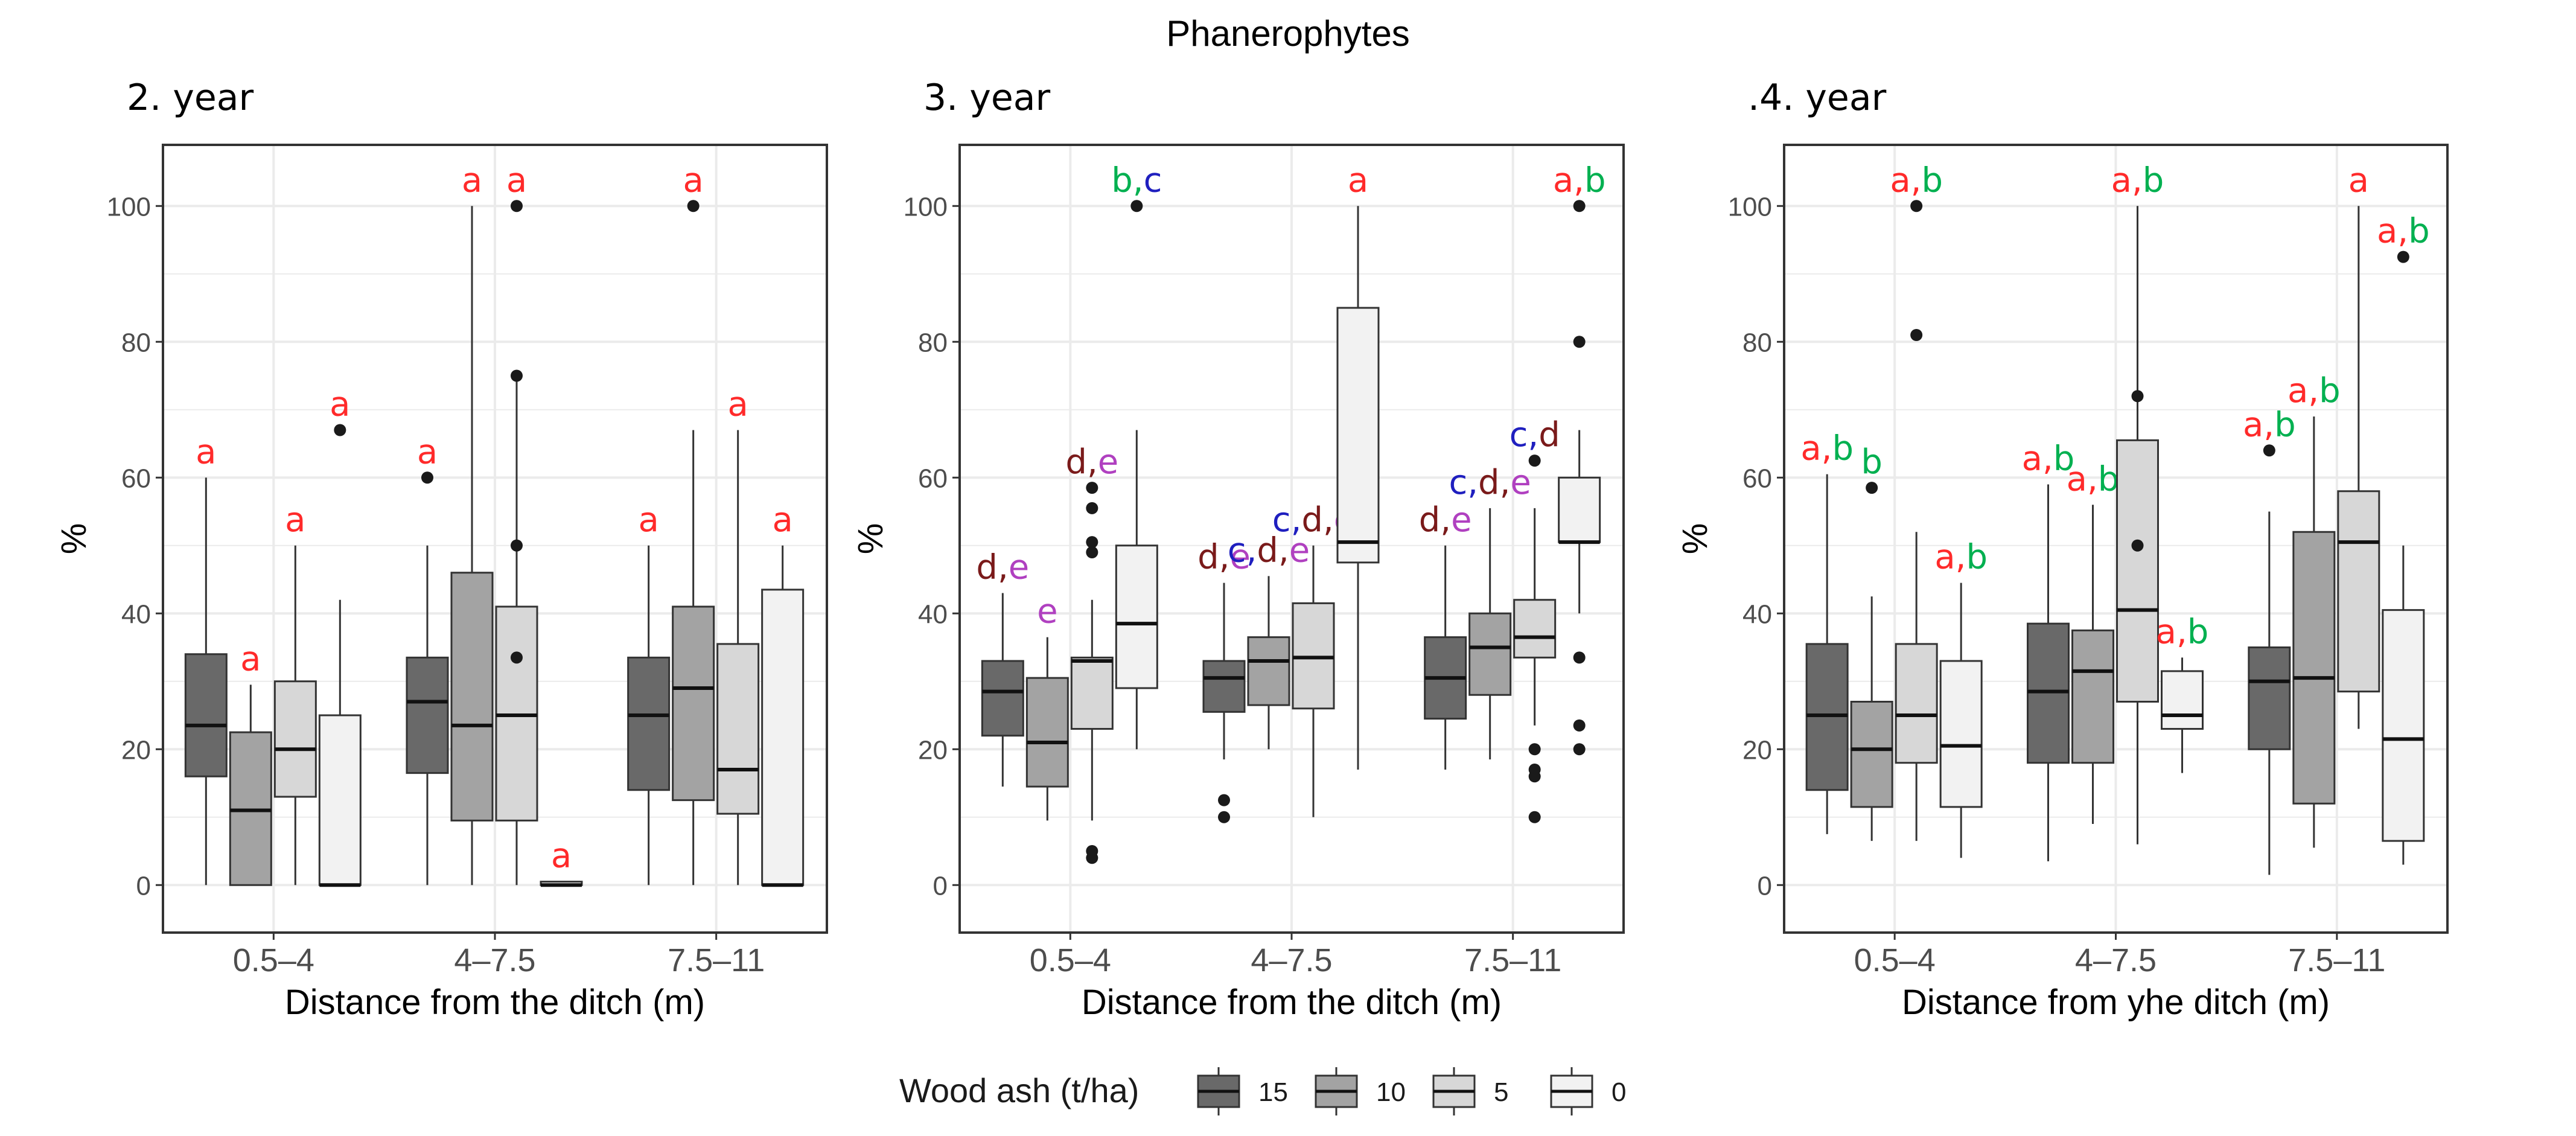 The image size is (2576, 1136). What do you see at coordinates (1827, 632) in the screenshot?
I see `box-0.5–4-15: a,b` at bounding box center [1827, 632].